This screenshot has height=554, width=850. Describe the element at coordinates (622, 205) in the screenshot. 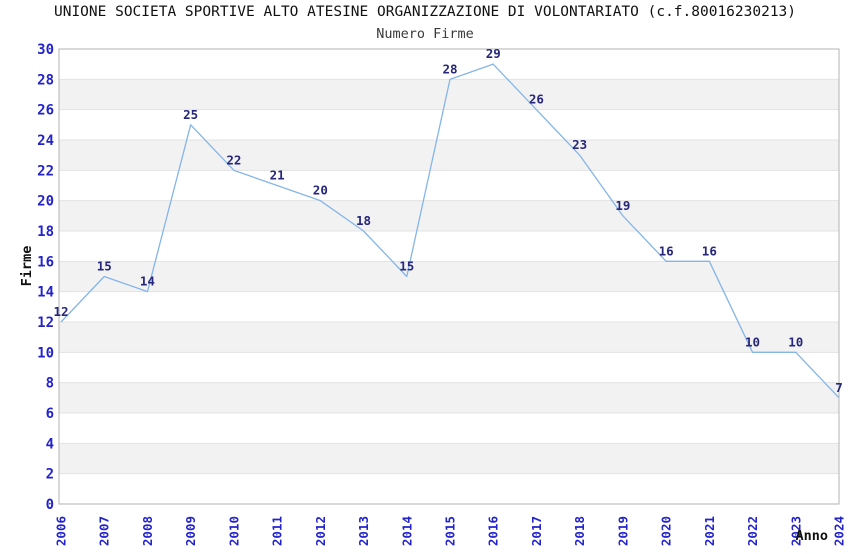

I see `point-label: 19` at that location.